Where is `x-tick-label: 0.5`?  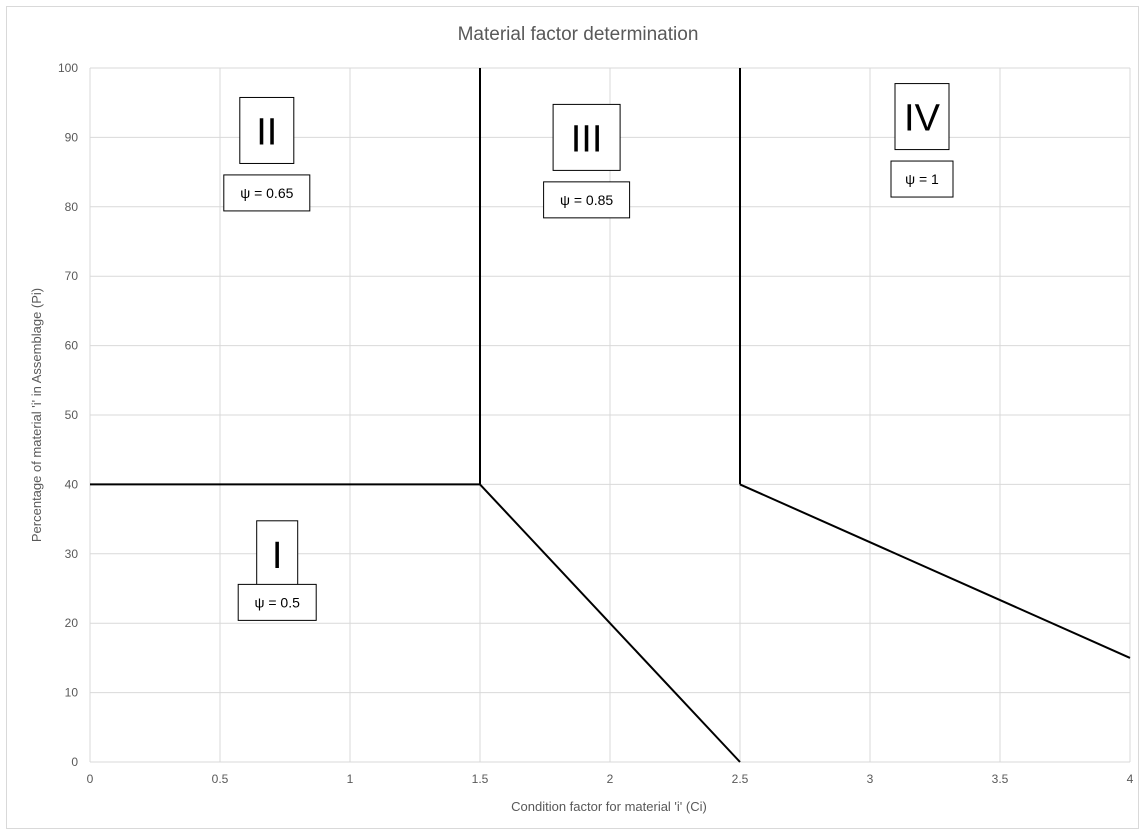 x-tick-label: 0.5 is located at coordinates (220, 779).